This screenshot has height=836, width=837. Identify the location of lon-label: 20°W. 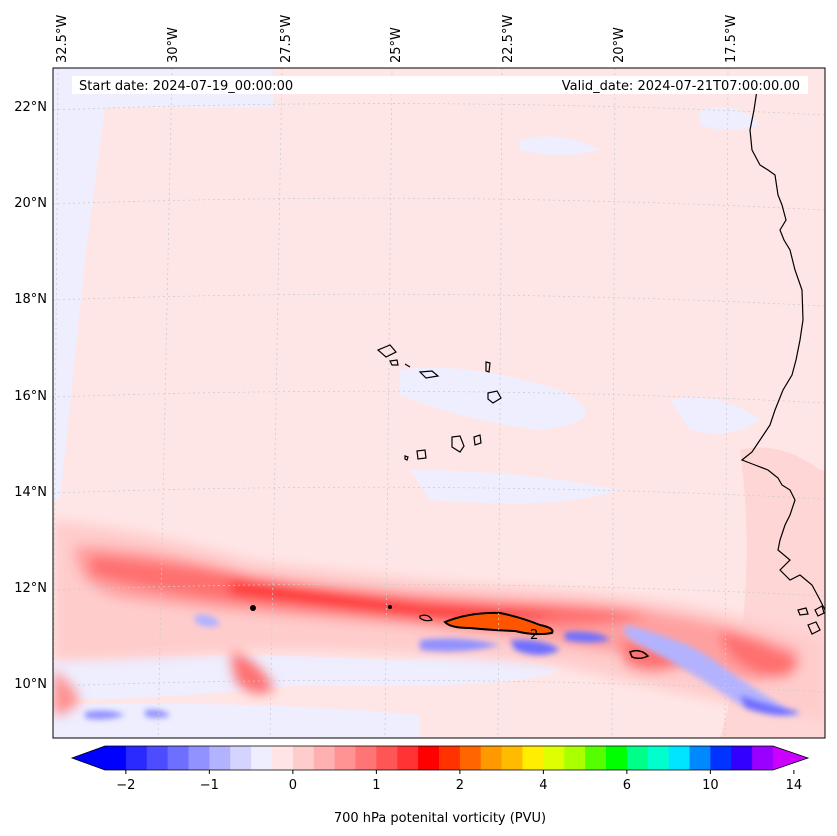
(619, 45).